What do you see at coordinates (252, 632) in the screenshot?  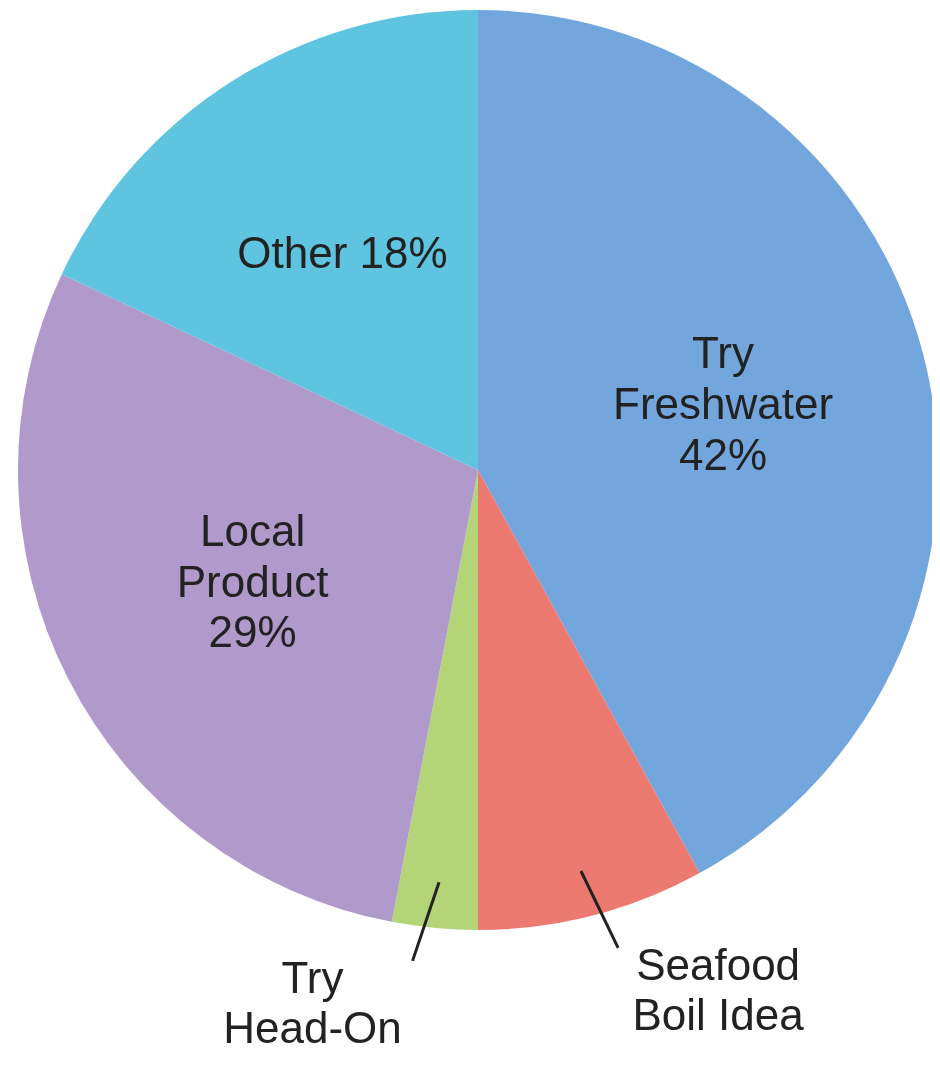 I see `data-label: 29%` at bounding box center [252, 632].